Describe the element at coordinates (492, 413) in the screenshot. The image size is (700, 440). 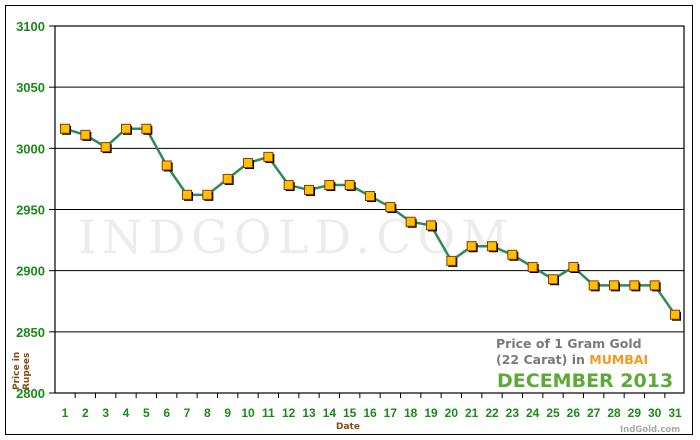
I see `x-tick-label: 22` at that location.